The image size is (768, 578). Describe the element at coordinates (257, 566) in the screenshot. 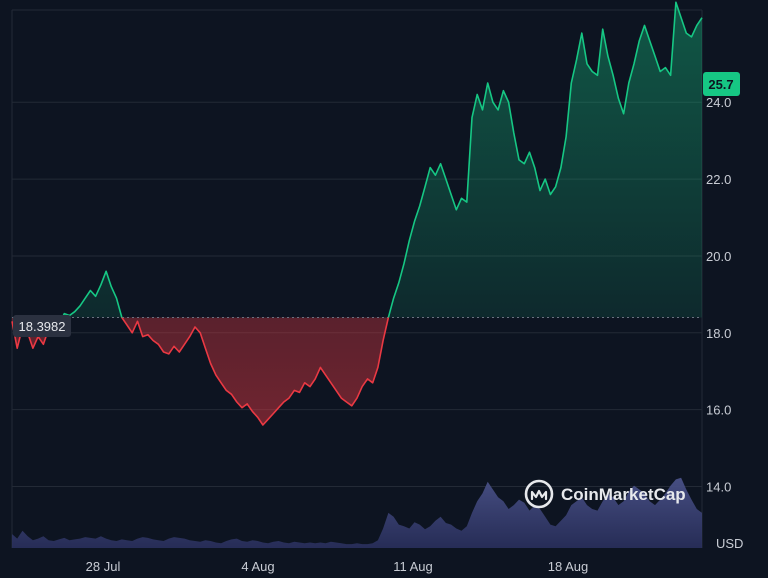

I see `x-tick-label: 4 Aug` at that location.